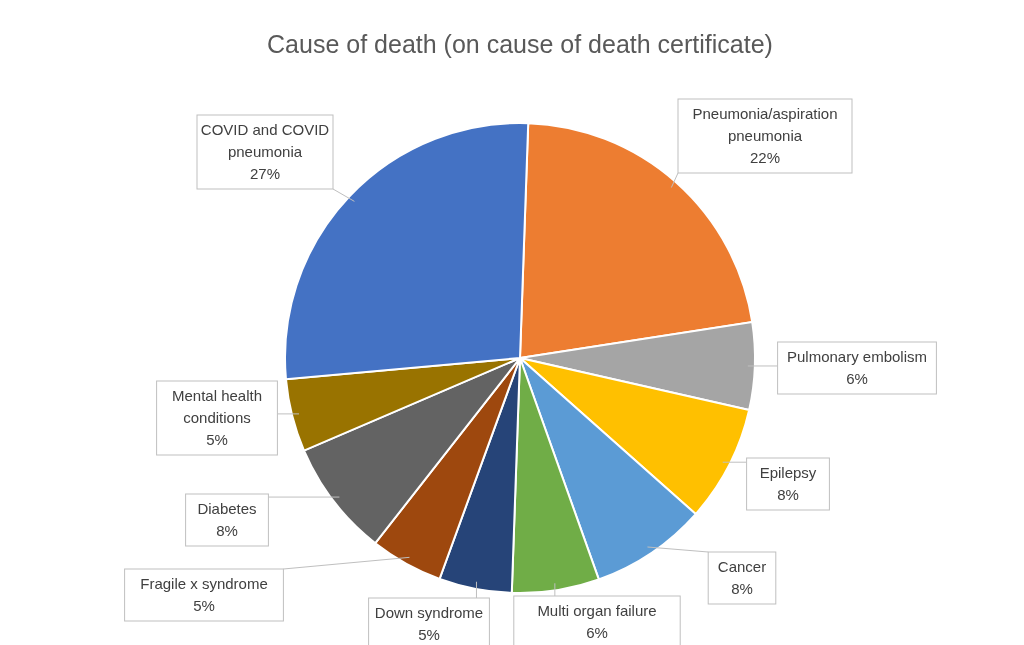 This screenshot has height=645, width=1024. Describe the element at coordinates (265, 173) in the screenshot. I see `data-label: 27%` at that location.